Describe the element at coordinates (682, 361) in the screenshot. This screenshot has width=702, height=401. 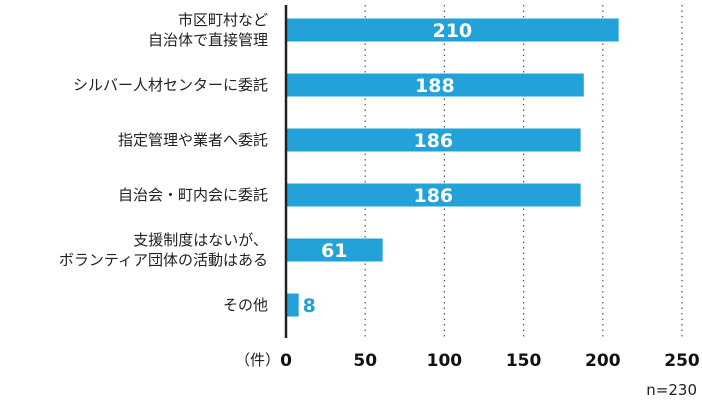
I see `x-tick-label: 250` at that location.